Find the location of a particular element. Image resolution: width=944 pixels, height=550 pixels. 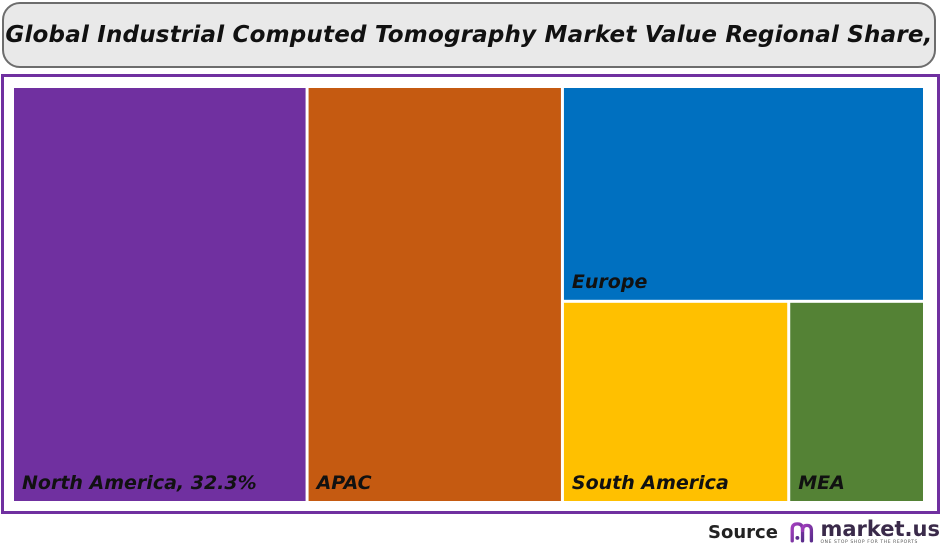

market-us-logo: market.us ONE STOP SHOP FOR THE REPORTS is located at coordinates (880, 531).